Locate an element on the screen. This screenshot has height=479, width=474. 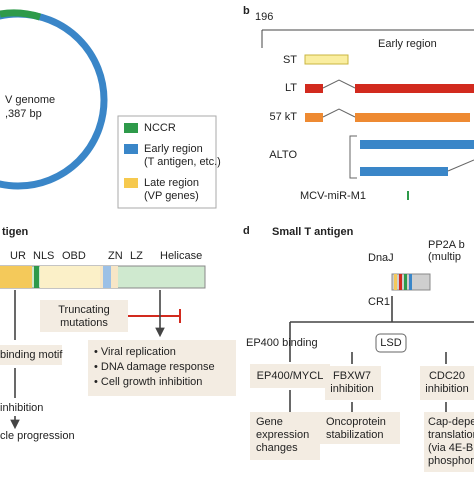
label: EP400/MYCL is located at coordinates (290, 376).